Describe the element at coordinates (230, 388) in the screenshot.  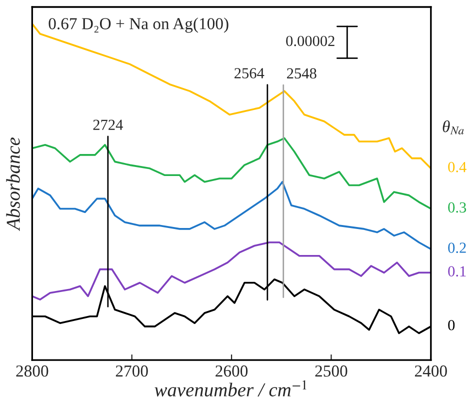
I see `x-axis-title: wavenumber / cm$^{−1}$` at that location.